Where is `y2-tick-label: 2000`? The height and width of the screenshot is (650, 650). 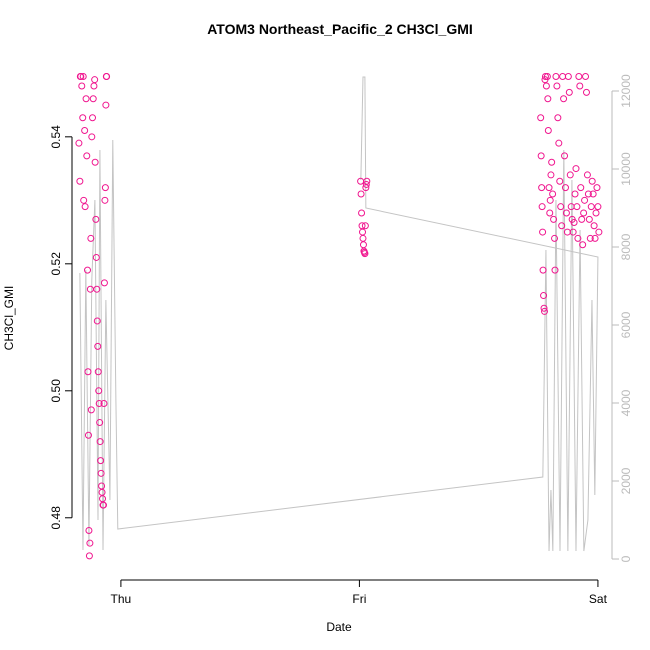
y2-tick-label: 2000 is located at coordinates (626, 480).